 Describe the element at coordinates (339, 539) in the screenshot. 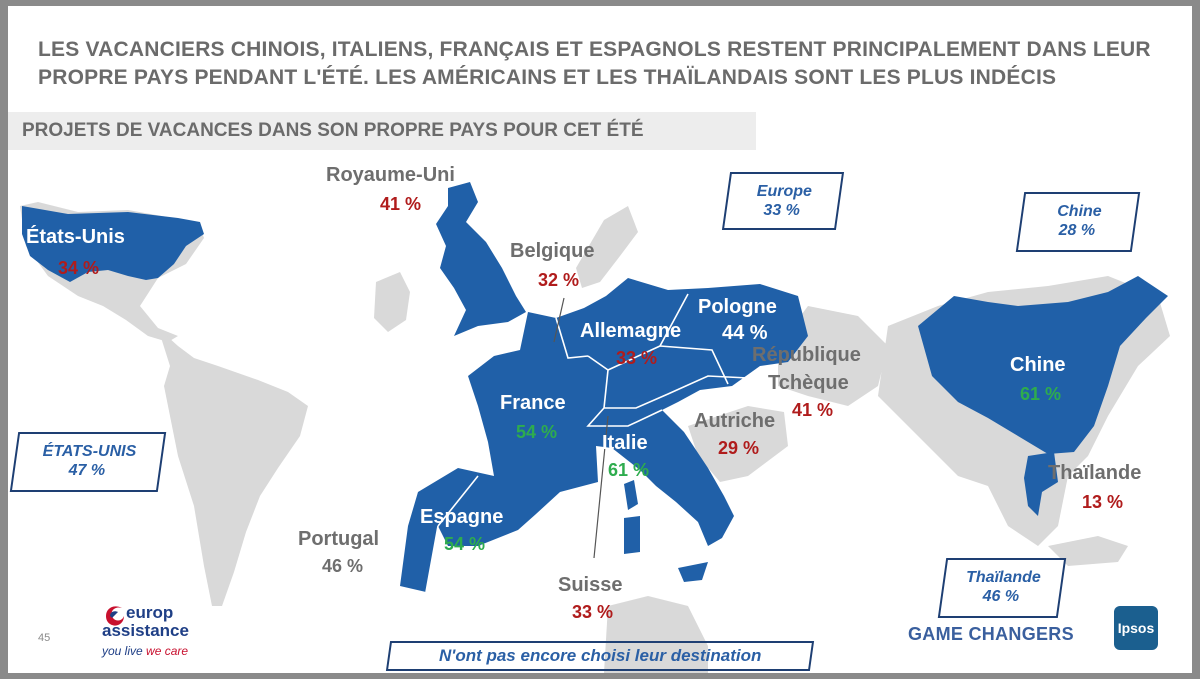

I see `label-portugal-name: Portugal` at that location.